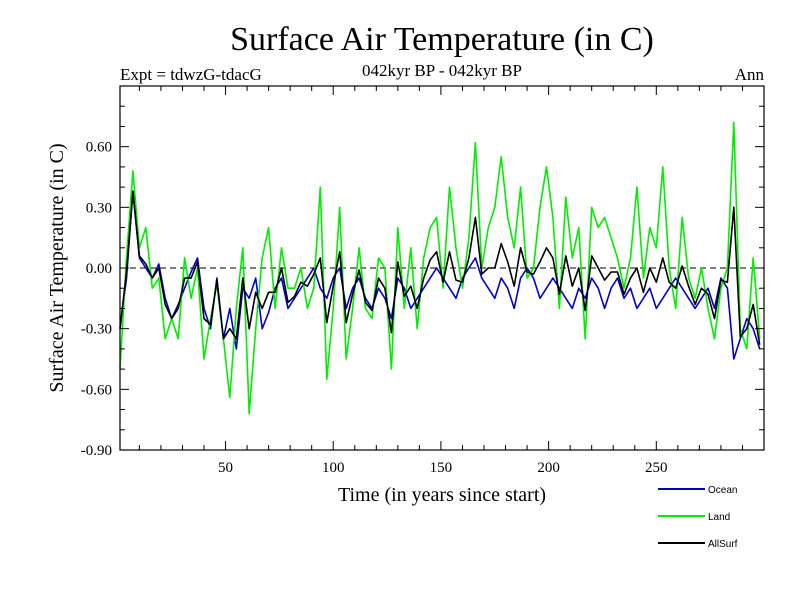 This screenshot has height=600, width=800. I want to click on legend: Ocean Land AllSurf, so click(698, 517).